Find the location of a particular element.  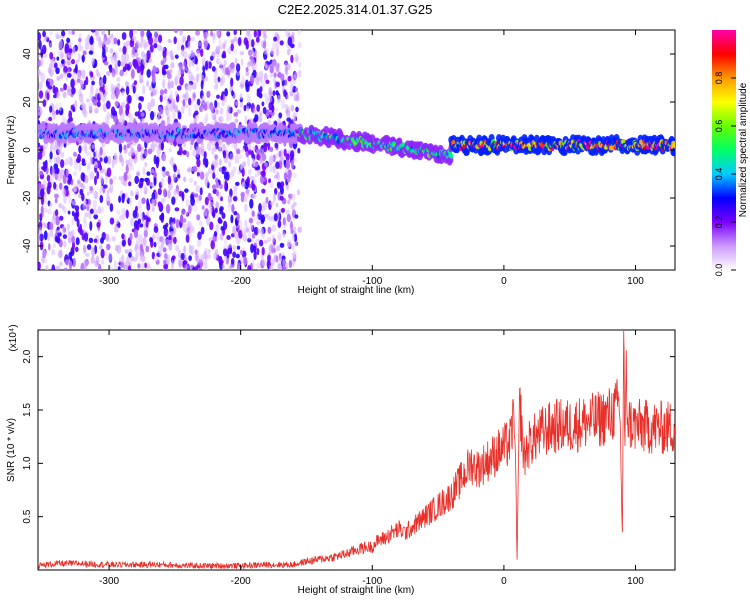

heatmap-ytick-label: 0 is located at coordinates (27, 150).